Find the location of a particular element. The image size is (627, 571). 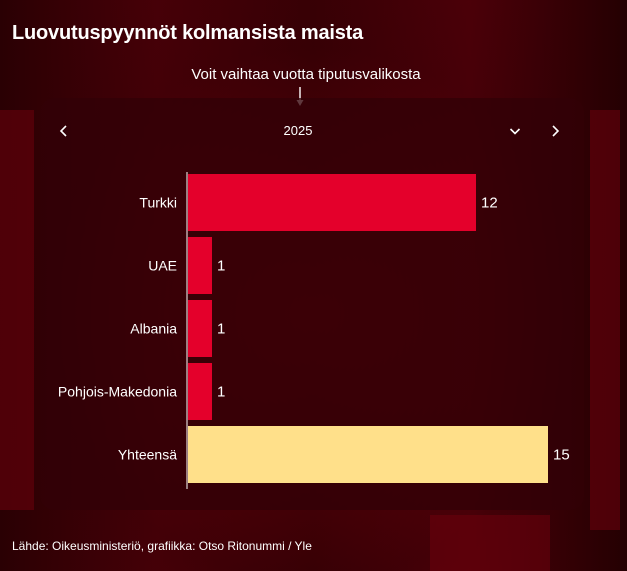

bar-albania is located at coordinates (200, 328).